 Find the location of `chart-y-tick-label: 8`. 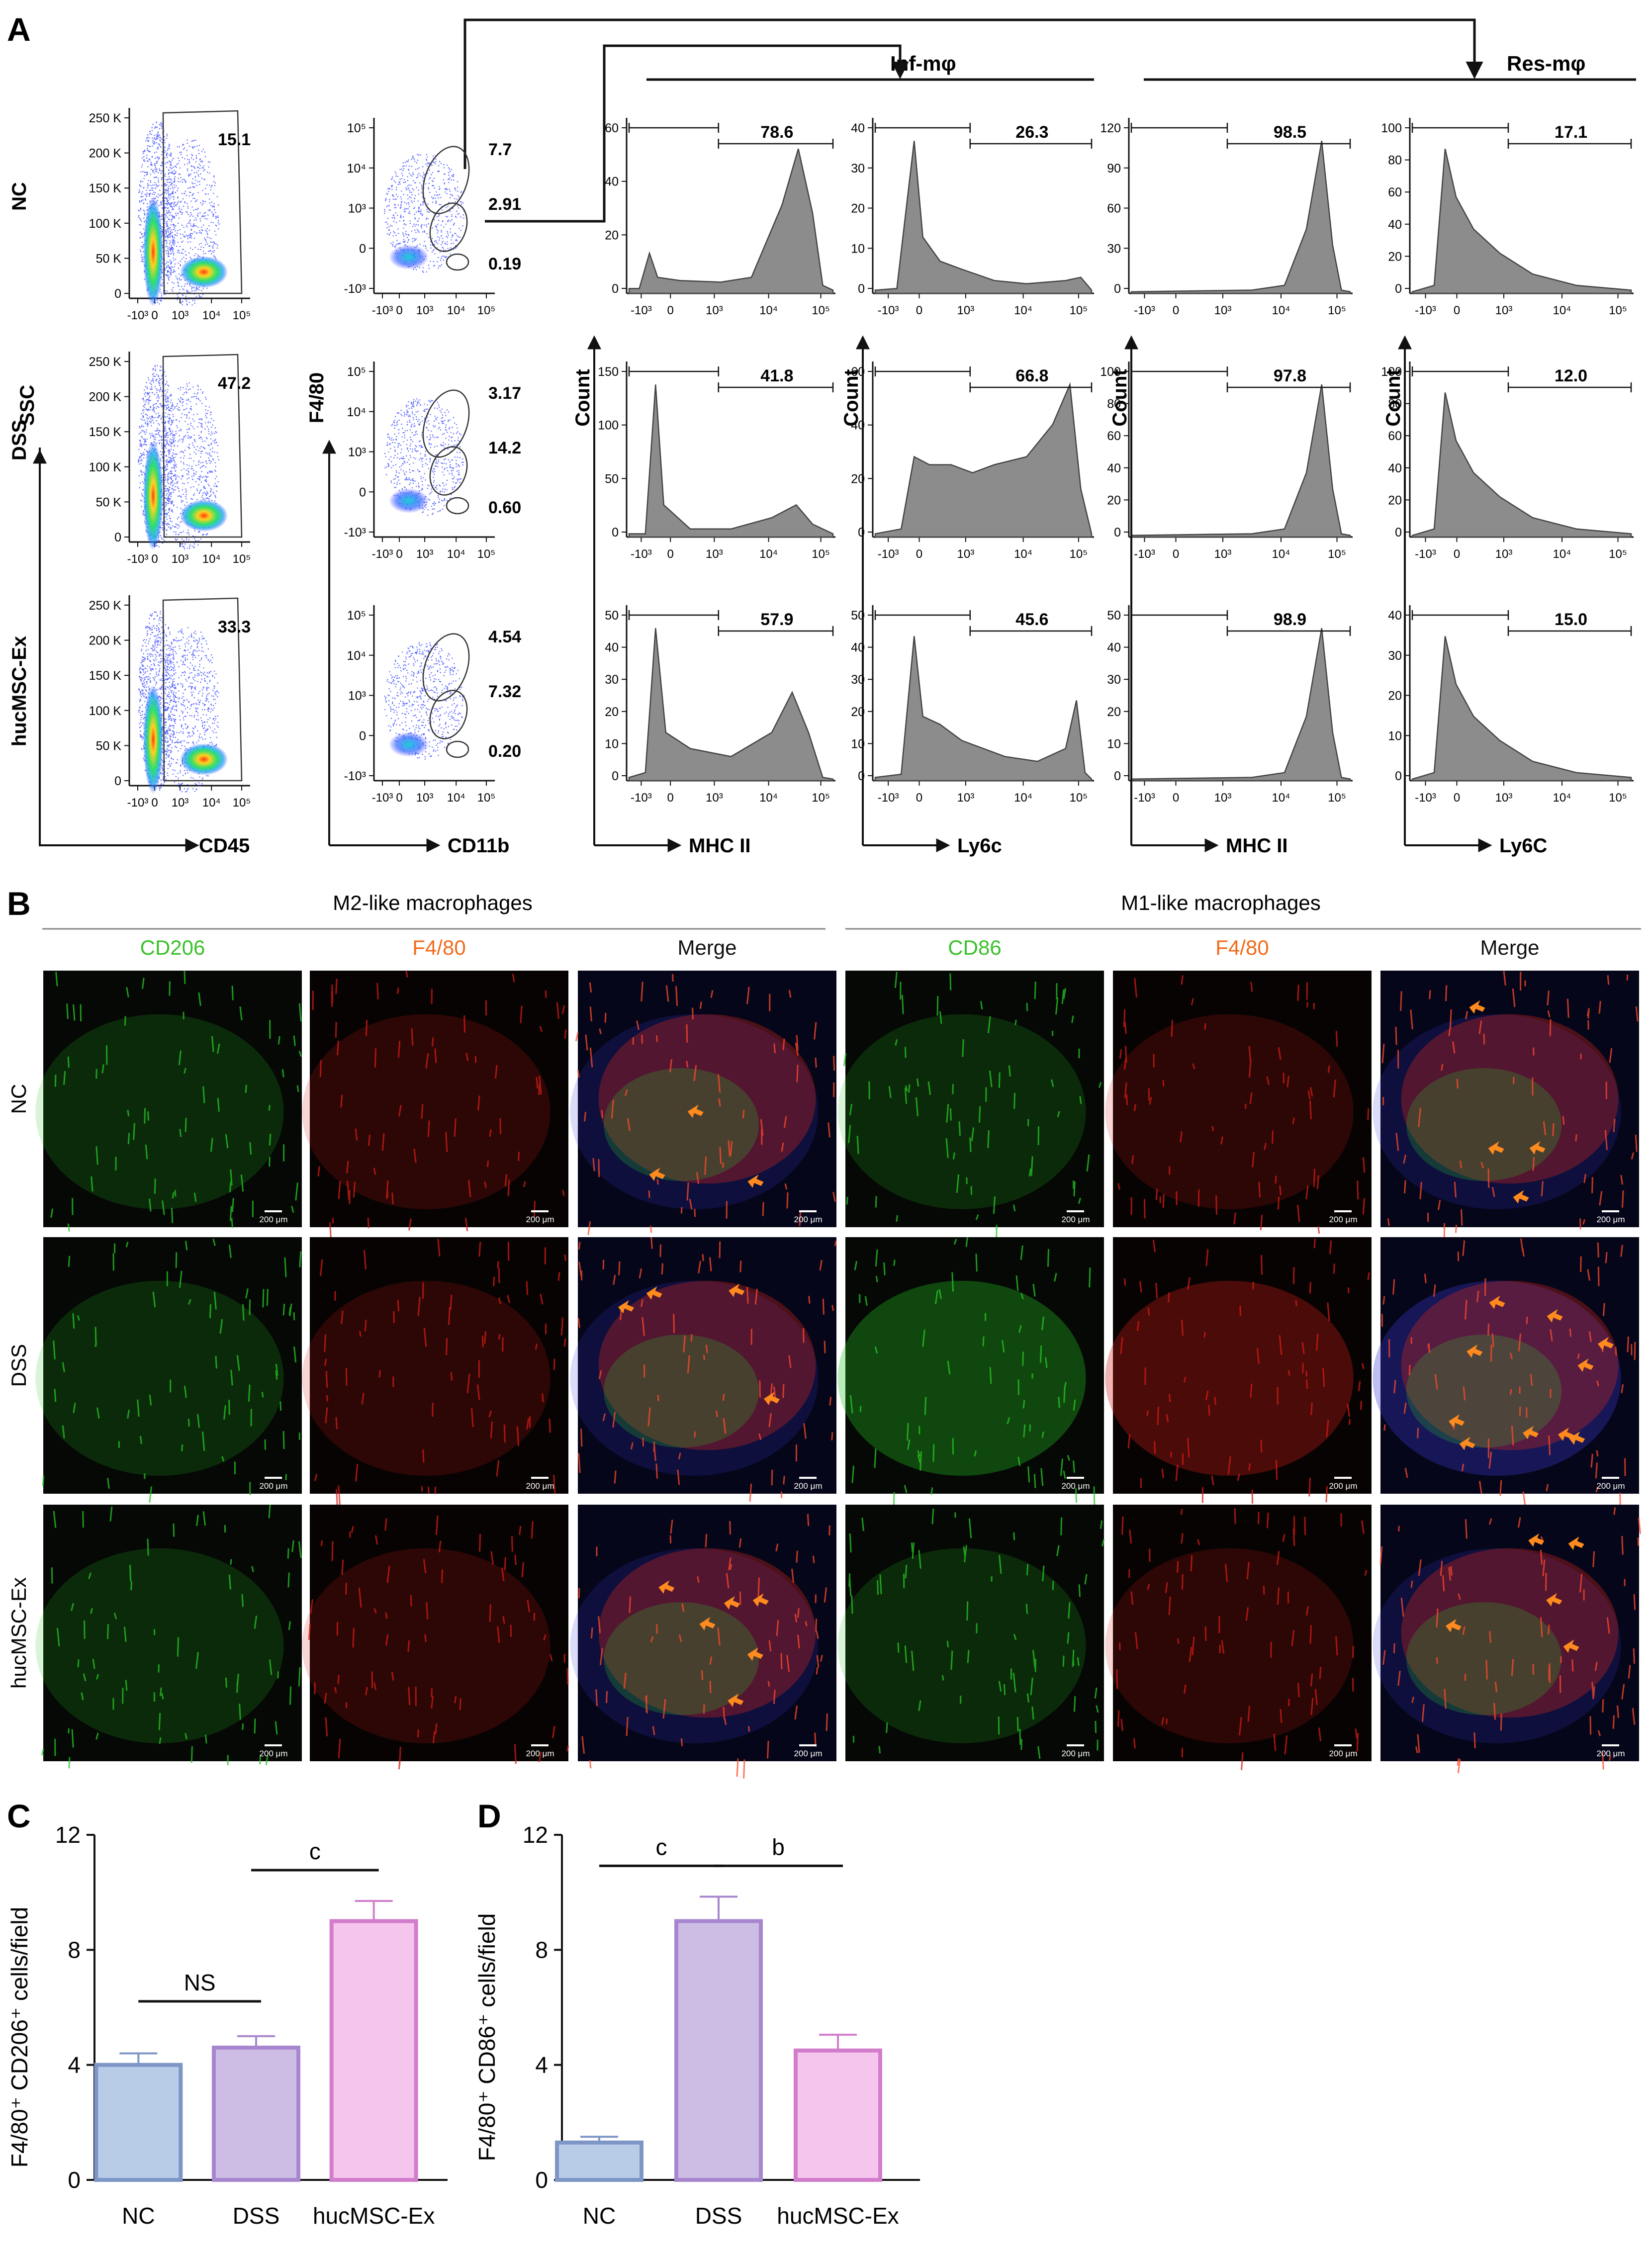

chart-y-tick-label: 8 is located at coordinates (74, 1950).